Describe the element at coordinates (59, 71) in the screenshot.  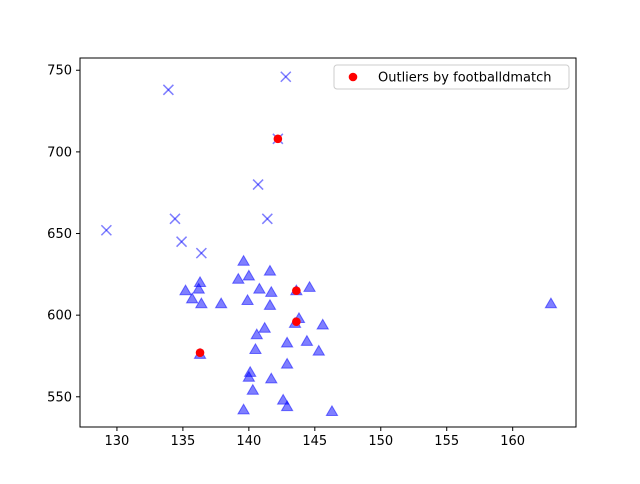
I see `y-tick-label-750: 750` at that location.